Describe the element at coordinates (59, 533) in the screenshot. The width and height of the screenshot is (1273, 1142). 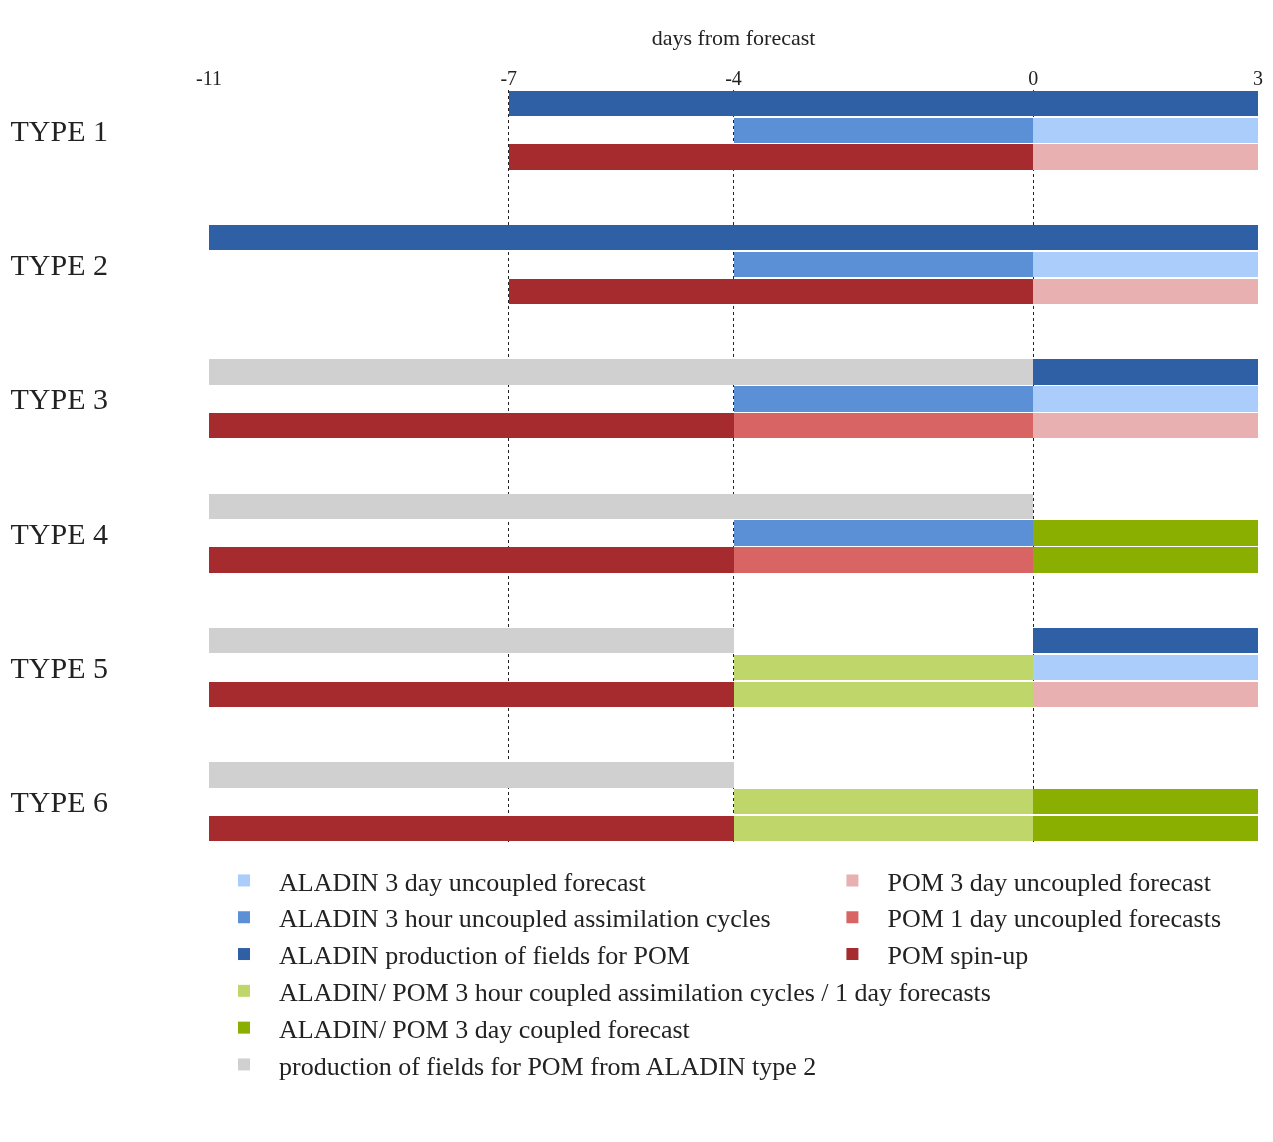
I see `y-tick-label: TYPE 4` at that location.